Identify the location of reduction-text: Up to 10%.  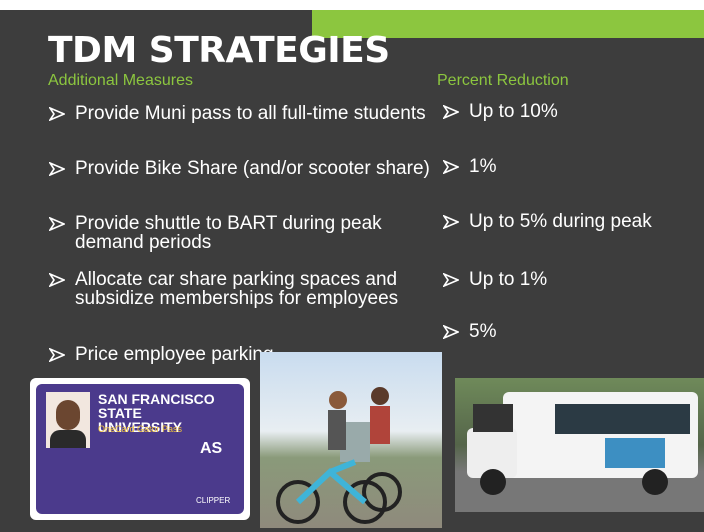
(513, 111).